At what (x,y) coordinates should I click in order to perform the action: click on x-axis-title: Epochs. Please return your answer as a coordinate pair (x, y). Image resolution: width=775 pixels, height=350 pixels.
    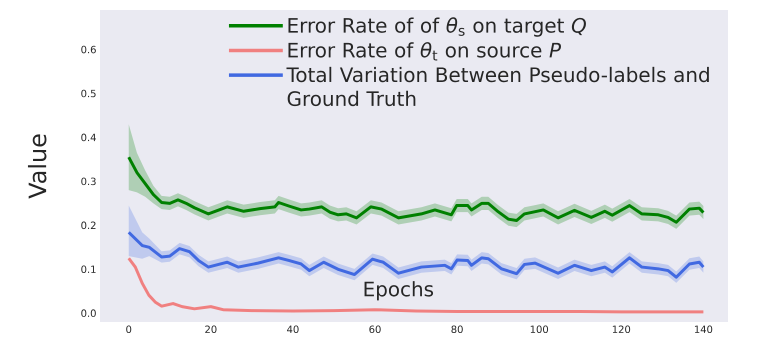
    Looking at the image, I should click on (399, 290).